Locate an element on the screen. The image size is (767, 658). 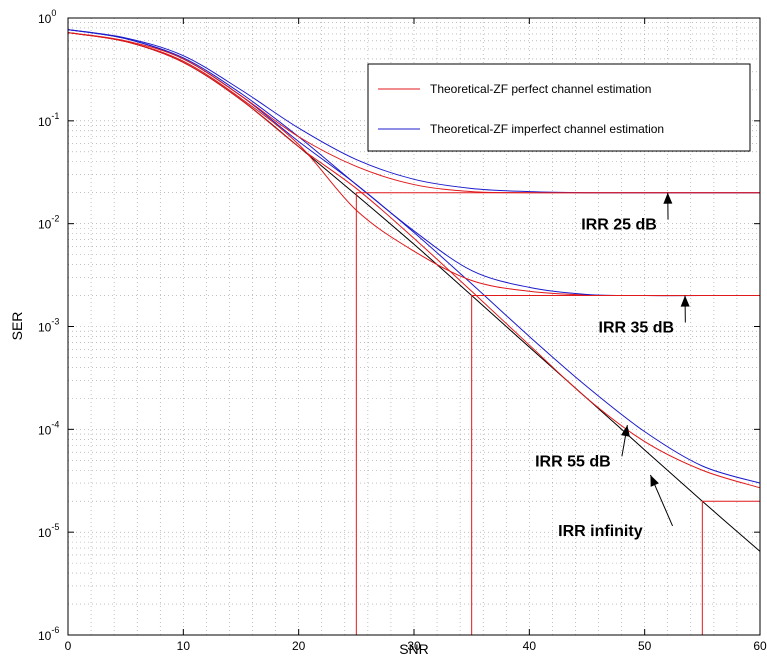
annotations: IRR 25 dB IRR 35 dB IRR 55 dB IRR infinity is located at coordinates (612, 366).